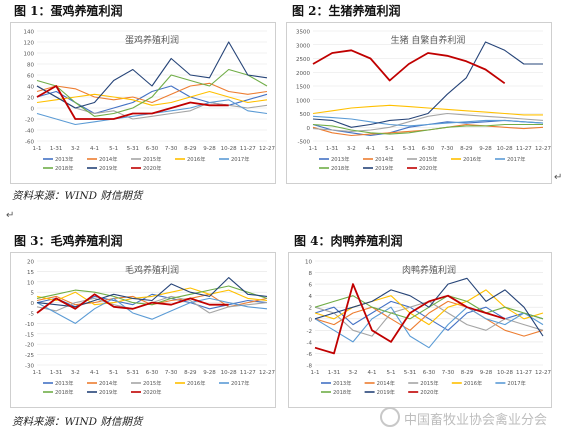 Image resolution: width=576 pixels, height=443 pixels. I want to click on chart-title: 生猪 自繁自养利润, so click(428, 40).